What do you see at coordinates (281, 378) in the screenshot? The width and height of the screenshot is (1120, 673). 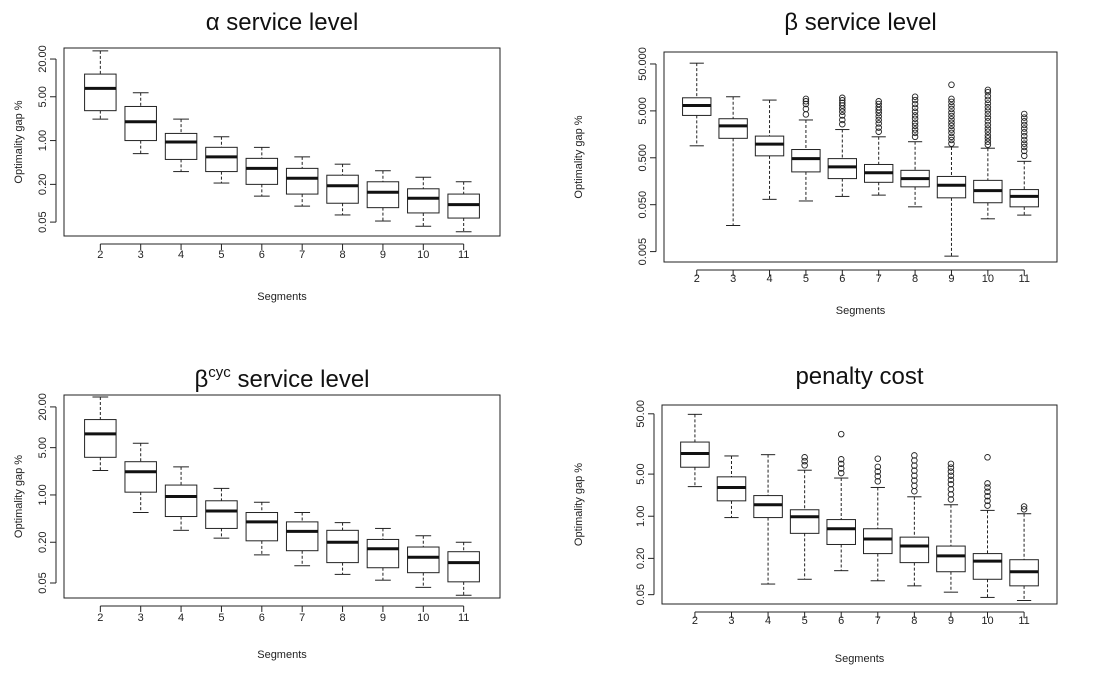 I see `chart-title: βcyc service level` at bounding box center [281, 378].